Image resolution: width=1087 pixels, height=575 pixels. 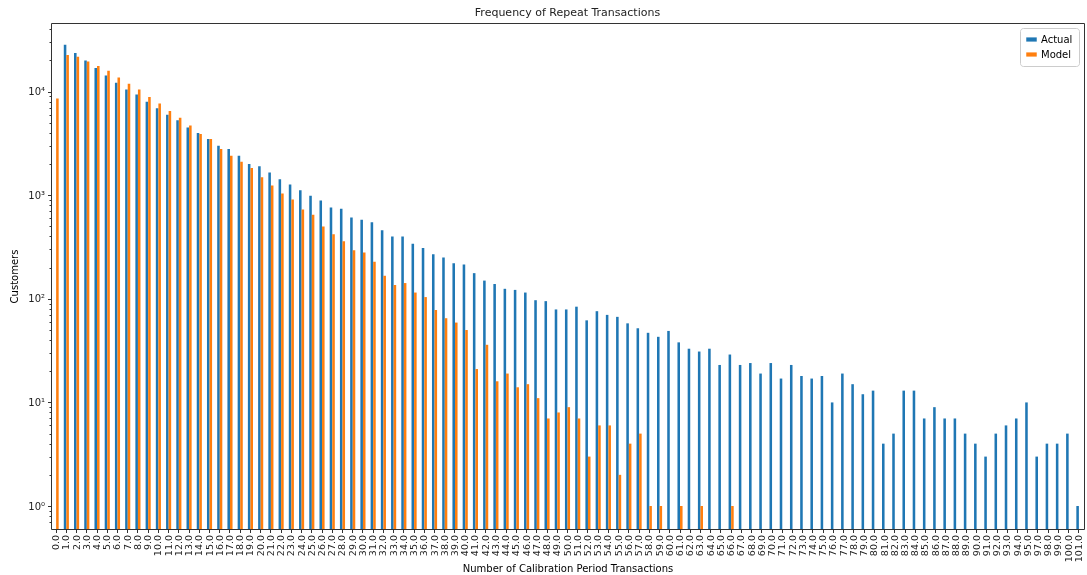 What do you see at coordinates (741, 546) in the screenshot?
I see `x-tick-label: 67.0` at bounding box center [741, 546].